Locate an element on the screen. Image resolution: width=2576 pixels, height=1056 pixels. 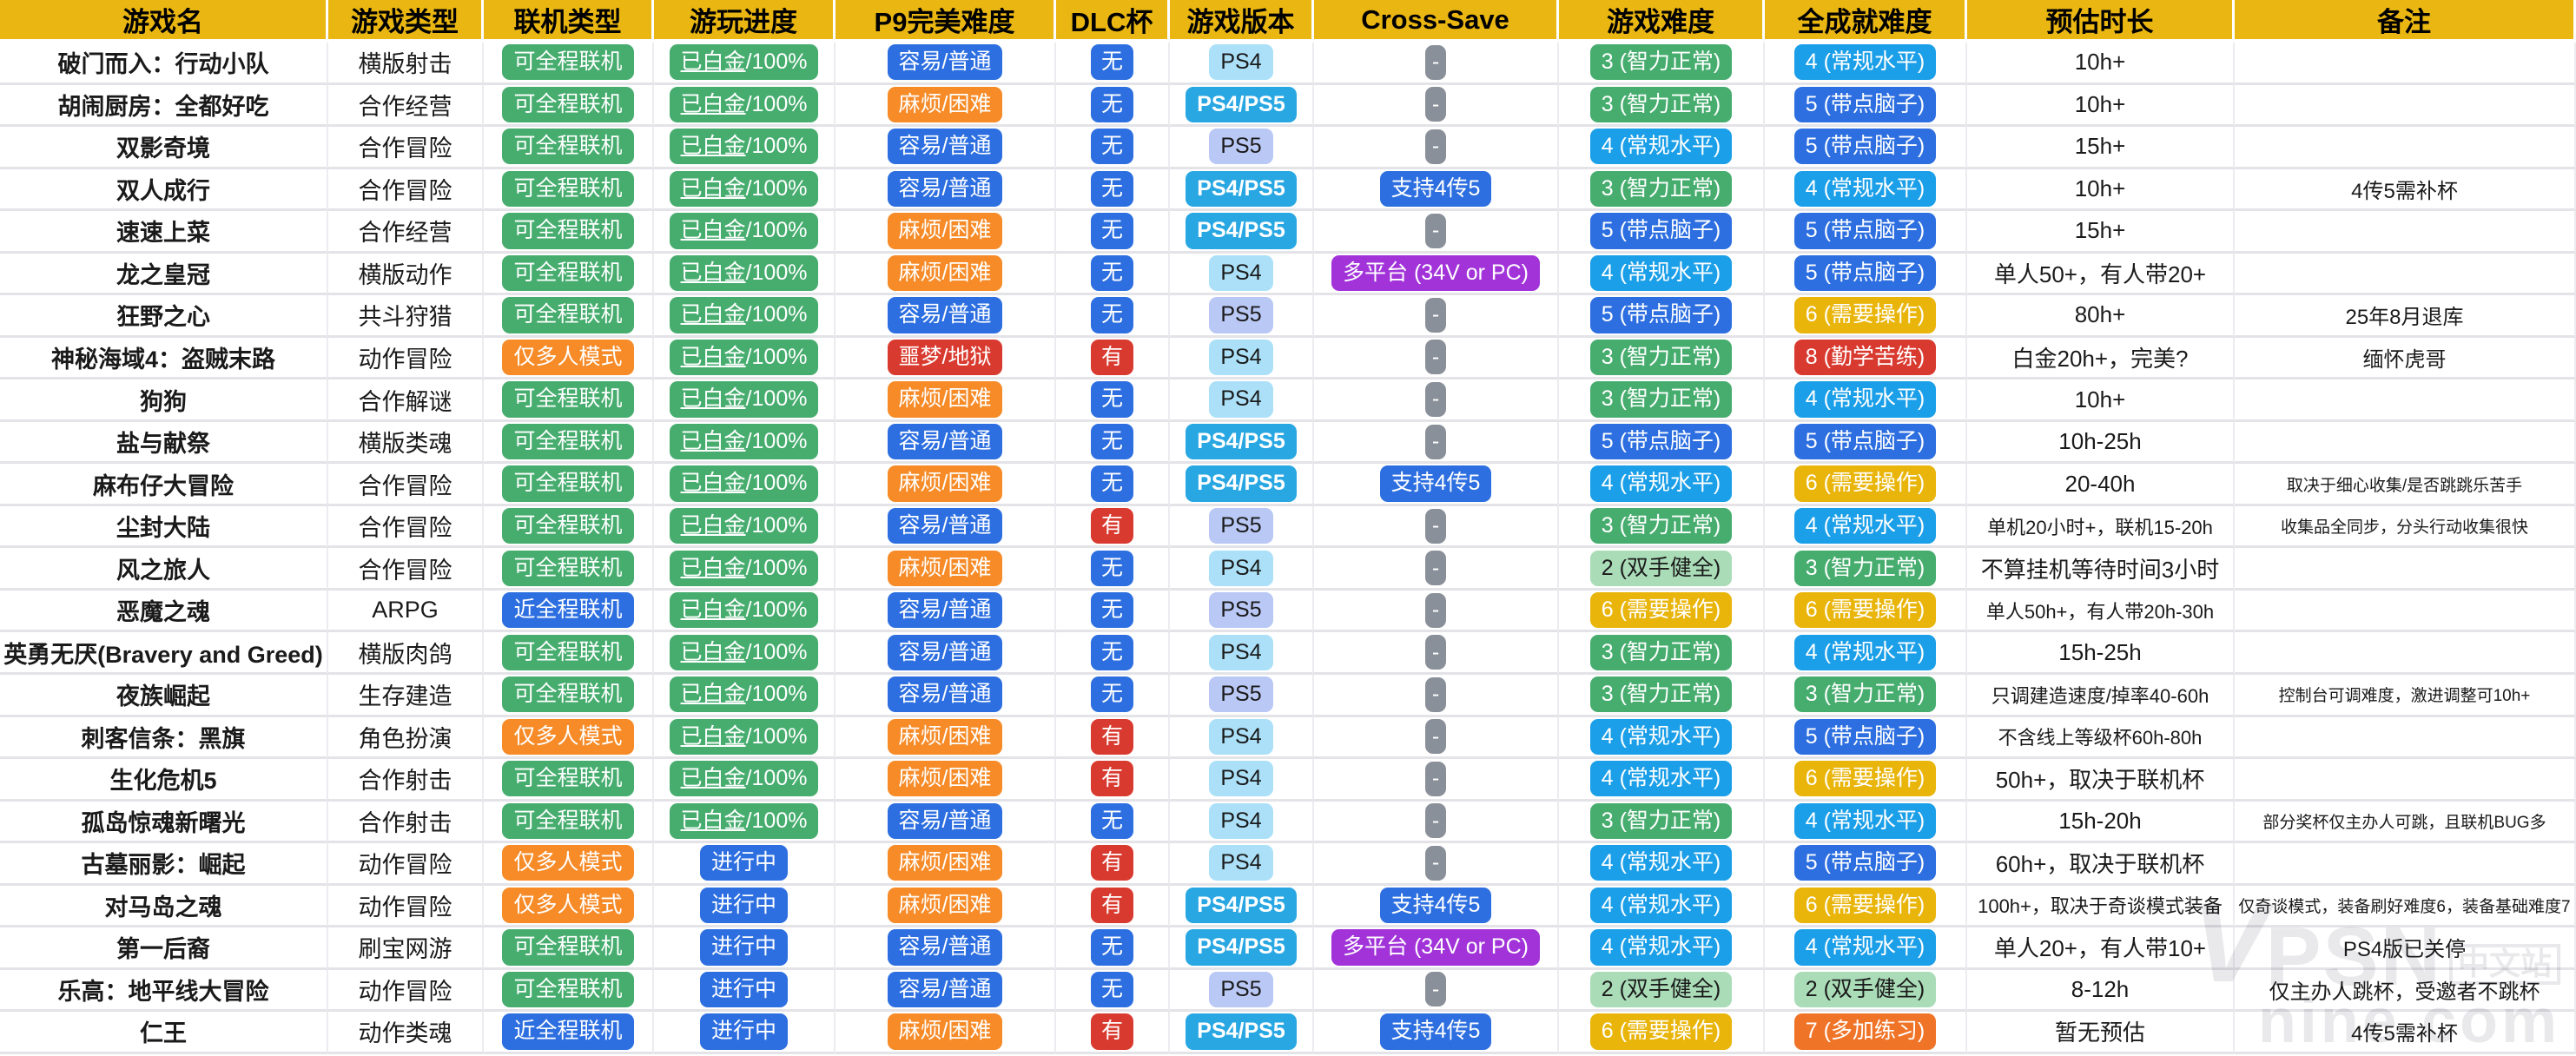
cell-diff: 6 (需要操作) is located at coordinates (1662, 612).